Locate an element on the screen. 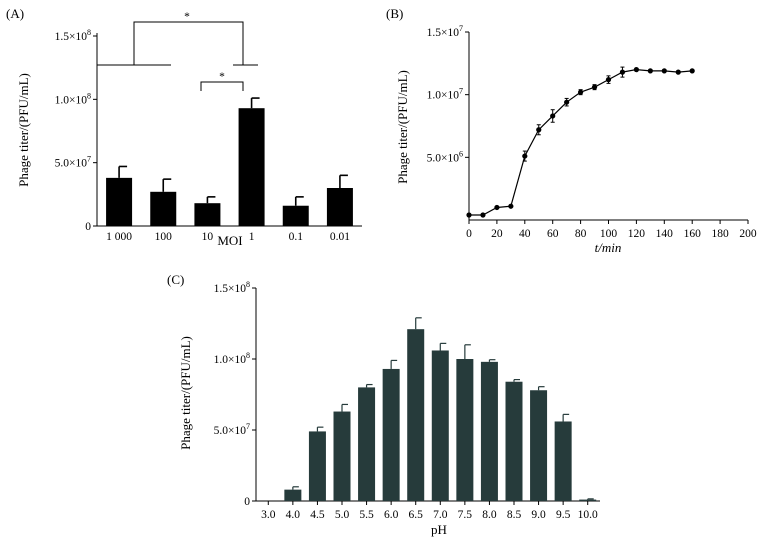  panel-b-y-ticks: 5.0×10⁶ 1.0×10⁷ 1.5×10⁷ is located at coordinates (448, 94).